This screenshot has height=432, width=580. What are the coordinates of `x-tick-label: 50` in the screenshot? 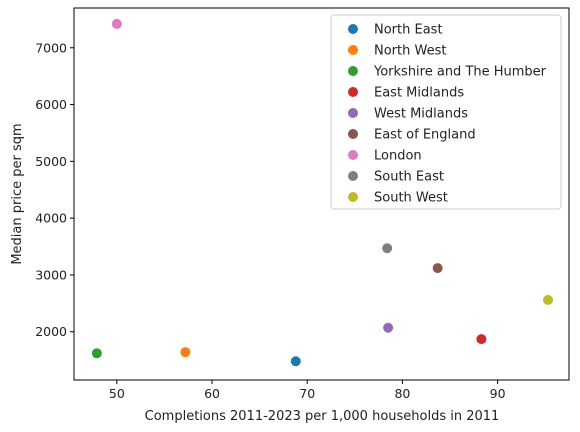 It's located at (117, 393).